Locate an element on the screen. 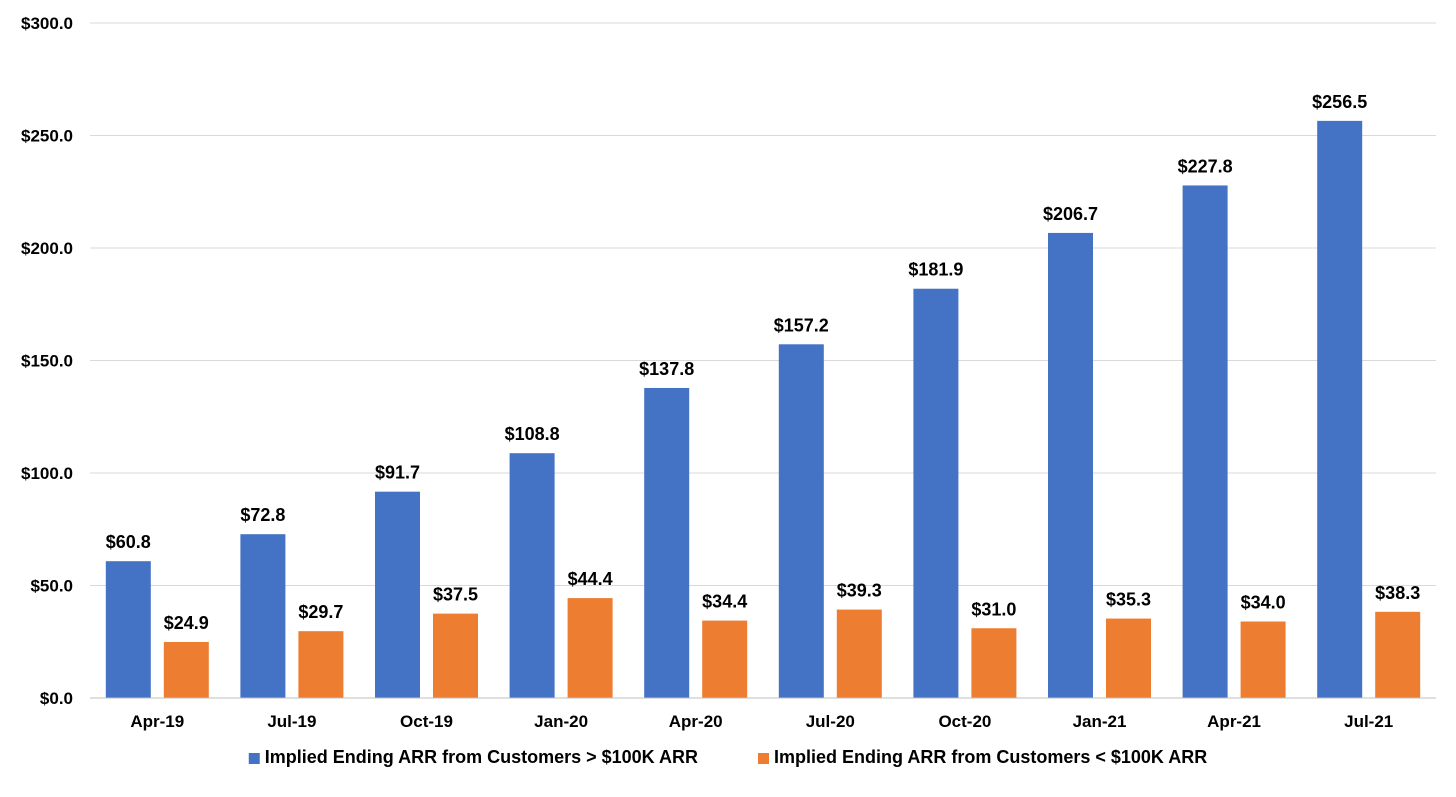 The image size is (1456, 797). bar-value-label: $34.0 is located at coordinates (1263, 603).